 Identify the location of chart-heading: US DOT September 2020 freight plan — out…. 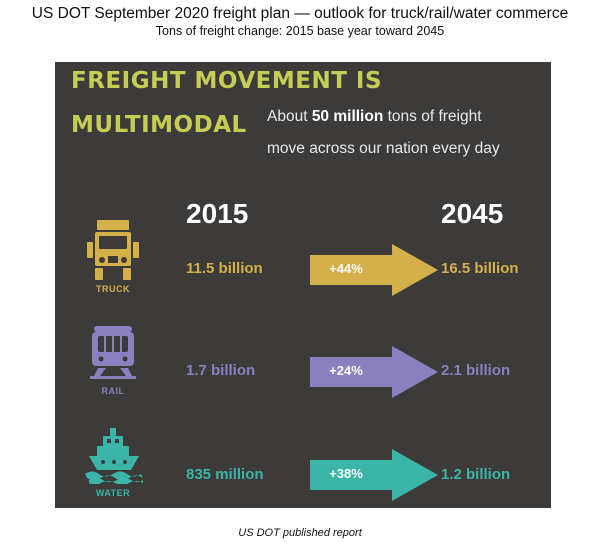
(300, 19).